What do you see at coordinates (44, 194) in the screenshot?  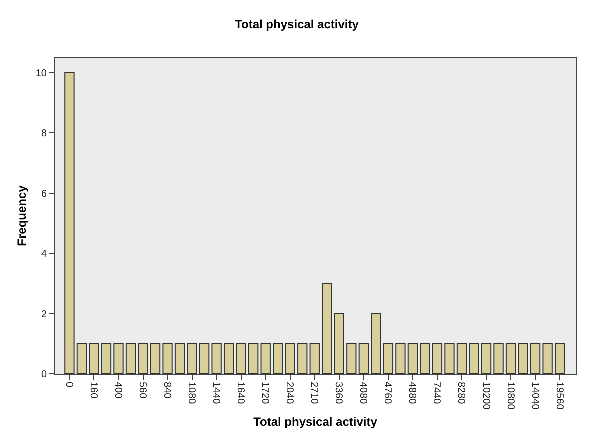 I see `y-tick-label: 6` at bounding box center [44, 194].